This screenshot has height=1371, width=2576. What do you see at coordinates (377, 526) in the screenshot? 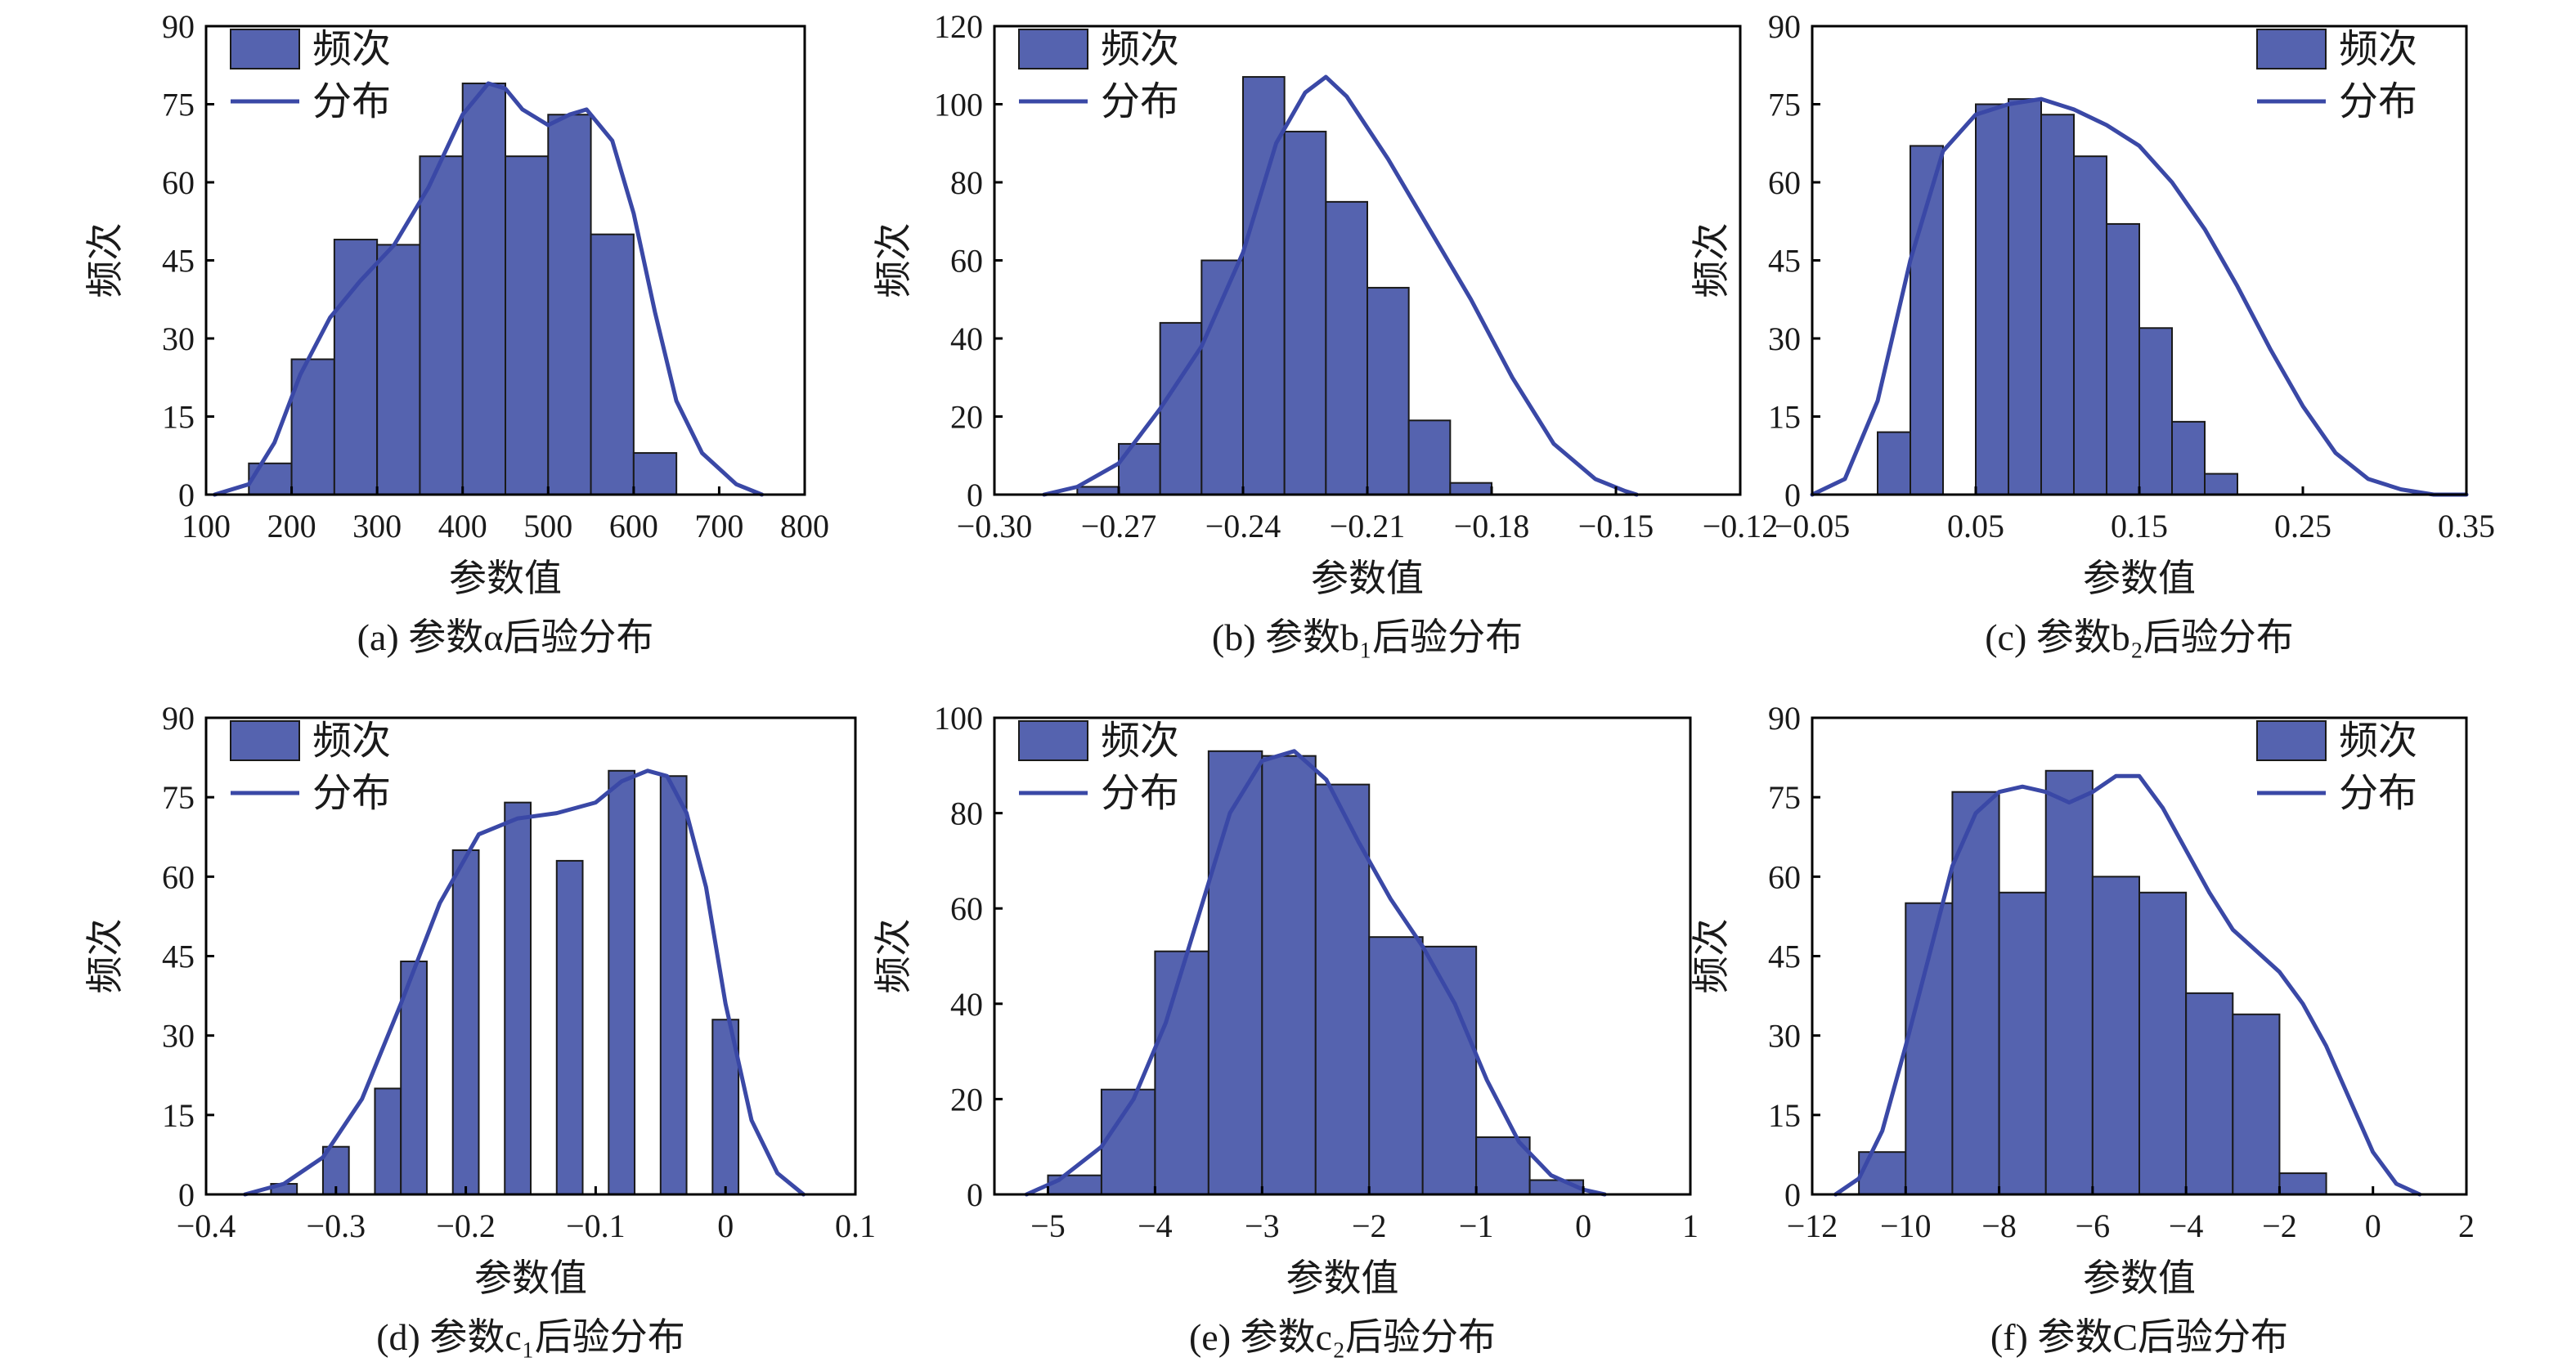
I see `x-tick-label: 300` at bounding box center [377, 526].